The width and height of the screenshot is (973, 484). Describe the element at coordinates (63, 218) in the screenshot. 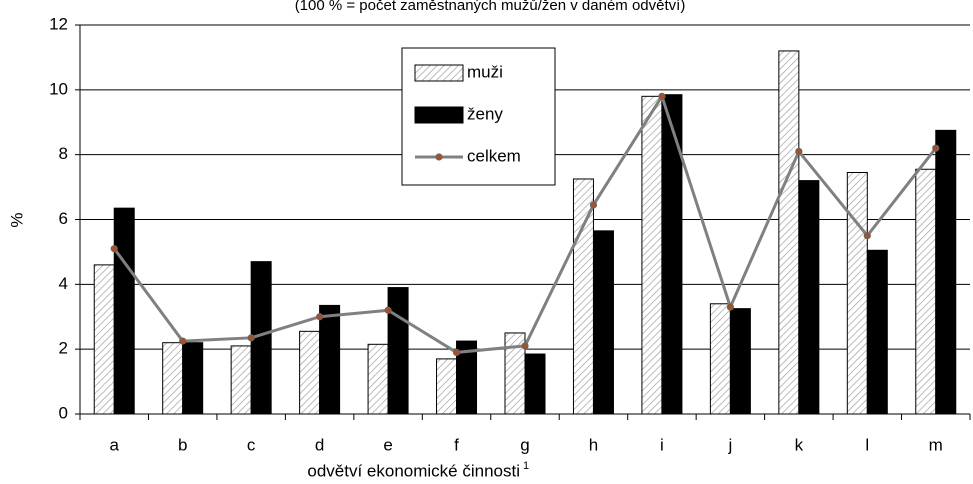

I see `y-tick-label: 6` at that location.